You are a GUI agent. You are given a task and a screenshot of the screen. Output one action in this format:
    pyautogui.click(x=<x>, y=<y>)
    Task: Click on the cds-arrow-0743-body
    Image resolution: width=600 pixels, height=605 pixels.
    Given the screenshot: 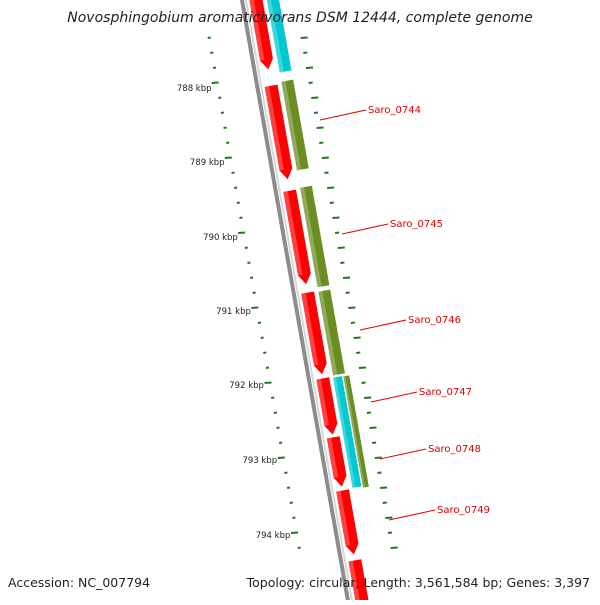 What is the action you would take?
    pyautogui.click(x=260, y=35)
    